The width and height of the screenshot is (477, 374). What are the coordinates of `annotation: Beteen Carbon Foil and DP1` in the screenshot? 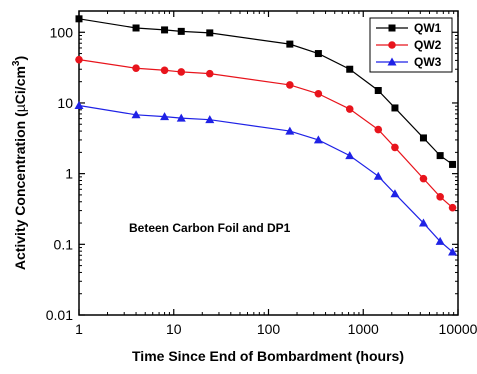 It's located at (210, 228).